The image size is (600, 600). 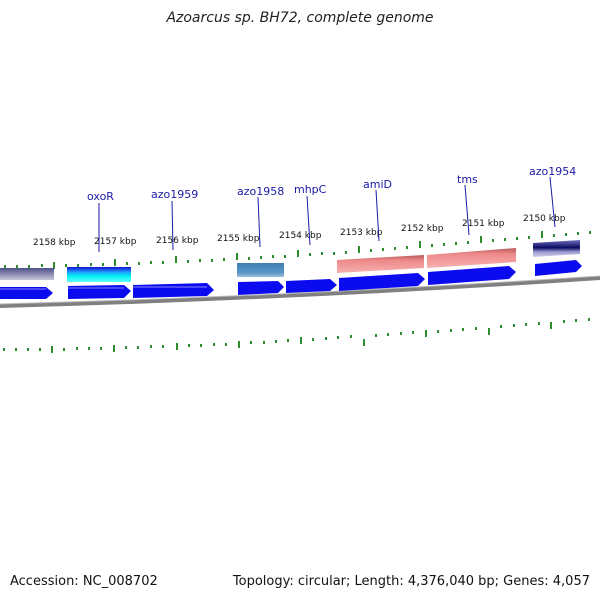 What do you see at coordinates (483, 224) in the screenshot?
I see `kbp-label-2151: 2151 kbp` at bounding box center [483, 224].